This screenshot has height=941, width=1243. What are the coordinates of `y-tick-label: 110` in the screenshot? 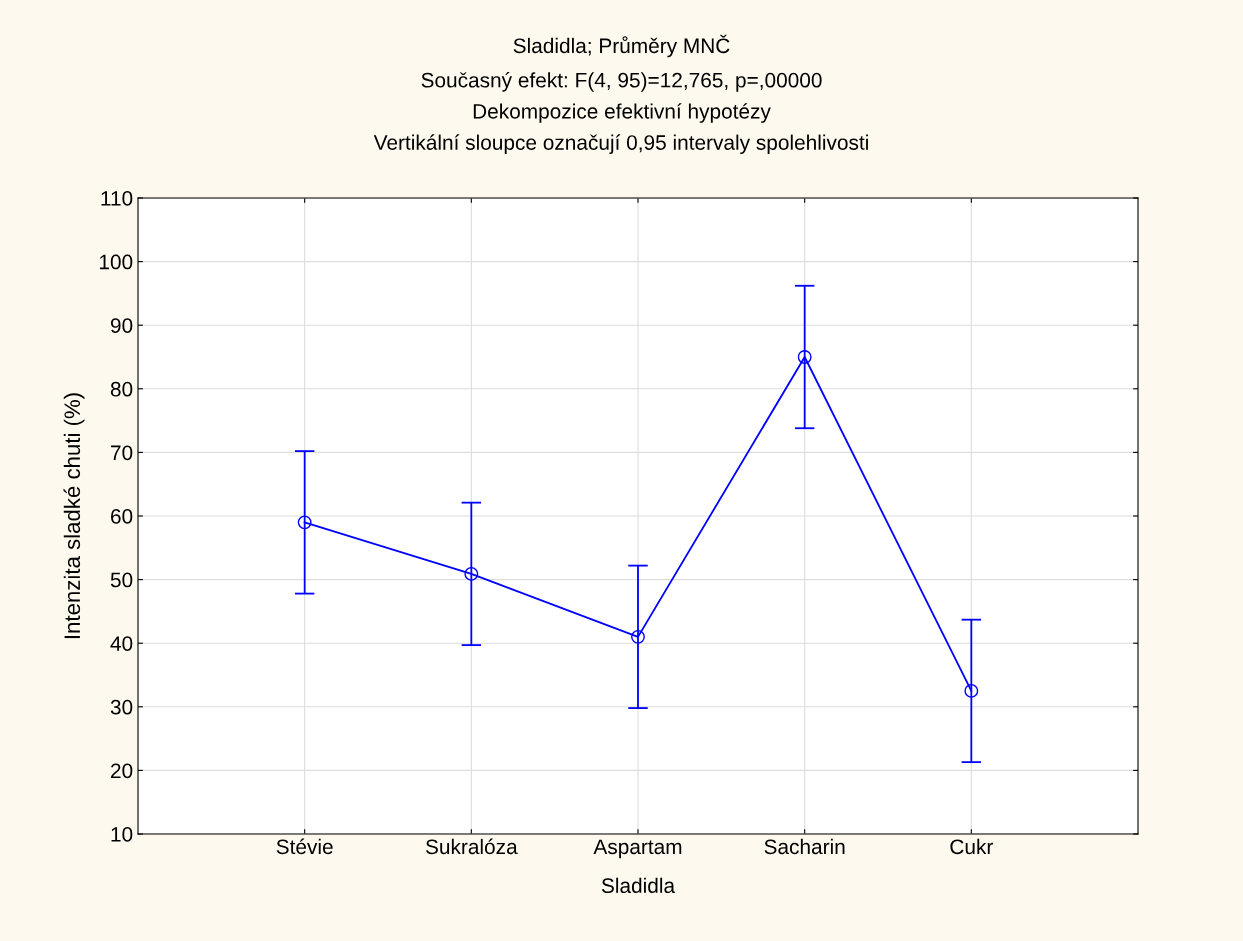 It's located at (117, 198).